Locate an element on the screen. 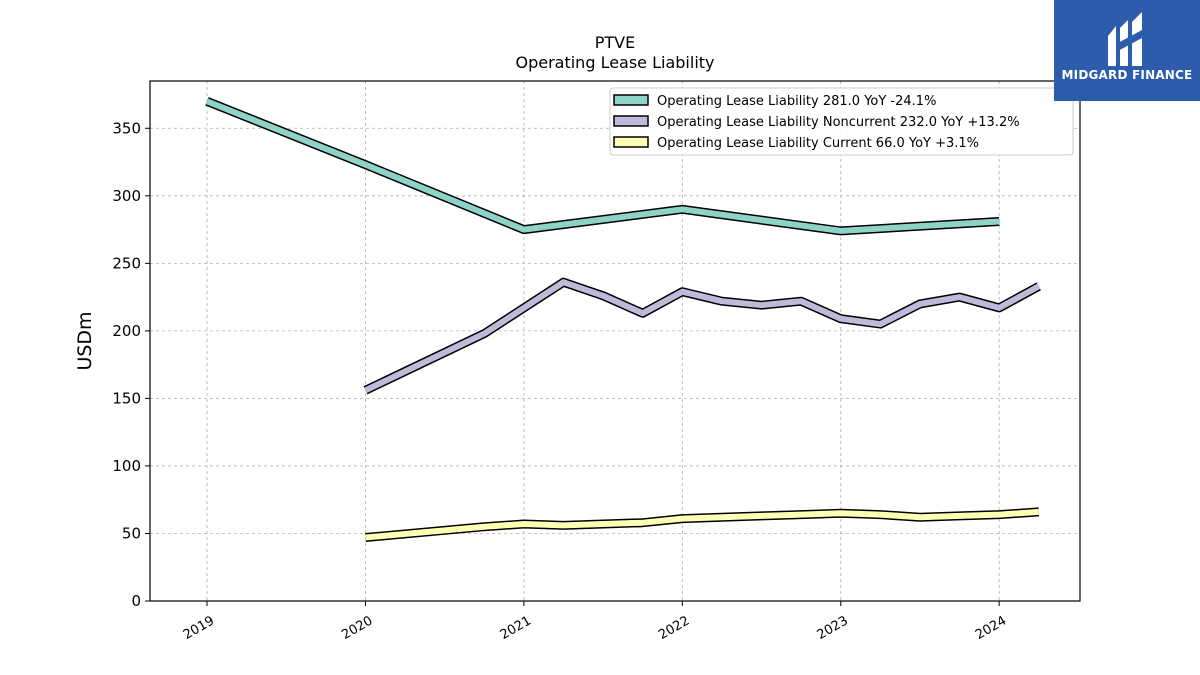 Image resolution: width=1200 pixels, height=675 pixels. y-tick-label: 350 is located at coordinates (126, 128).